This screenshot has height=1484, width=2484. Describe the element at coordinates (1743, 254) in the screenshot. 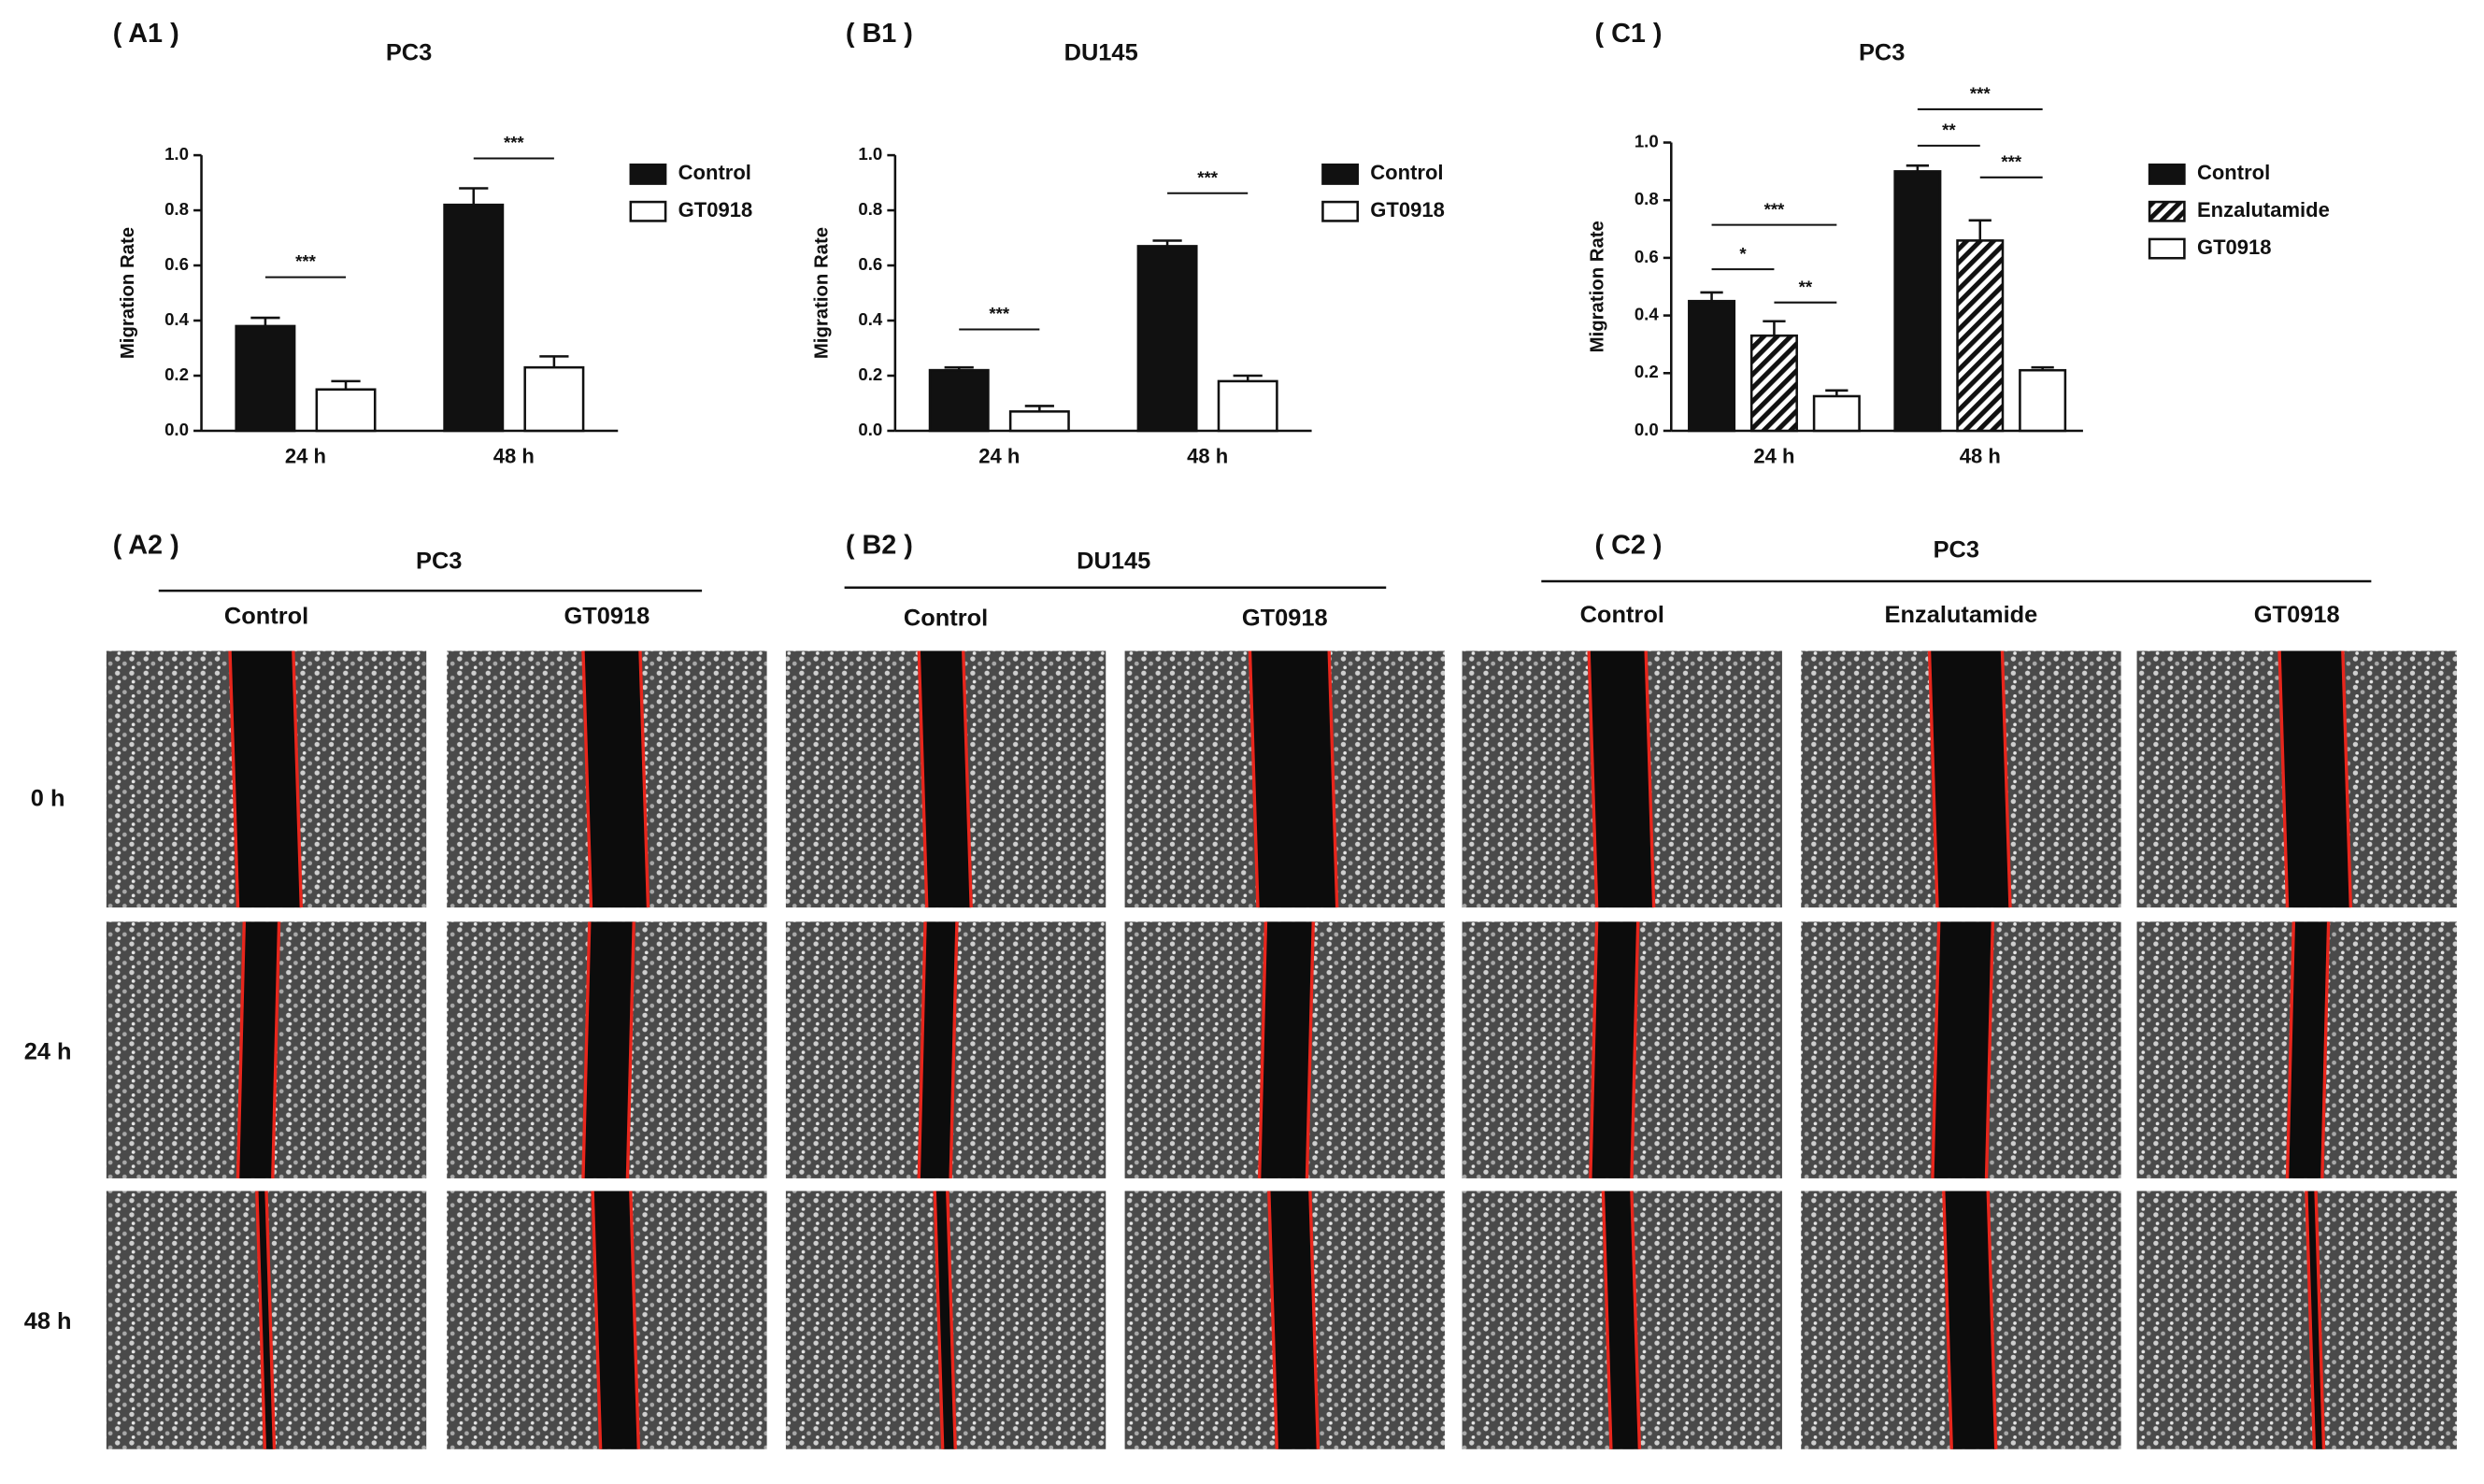

I see `significance-label: *` at that location.